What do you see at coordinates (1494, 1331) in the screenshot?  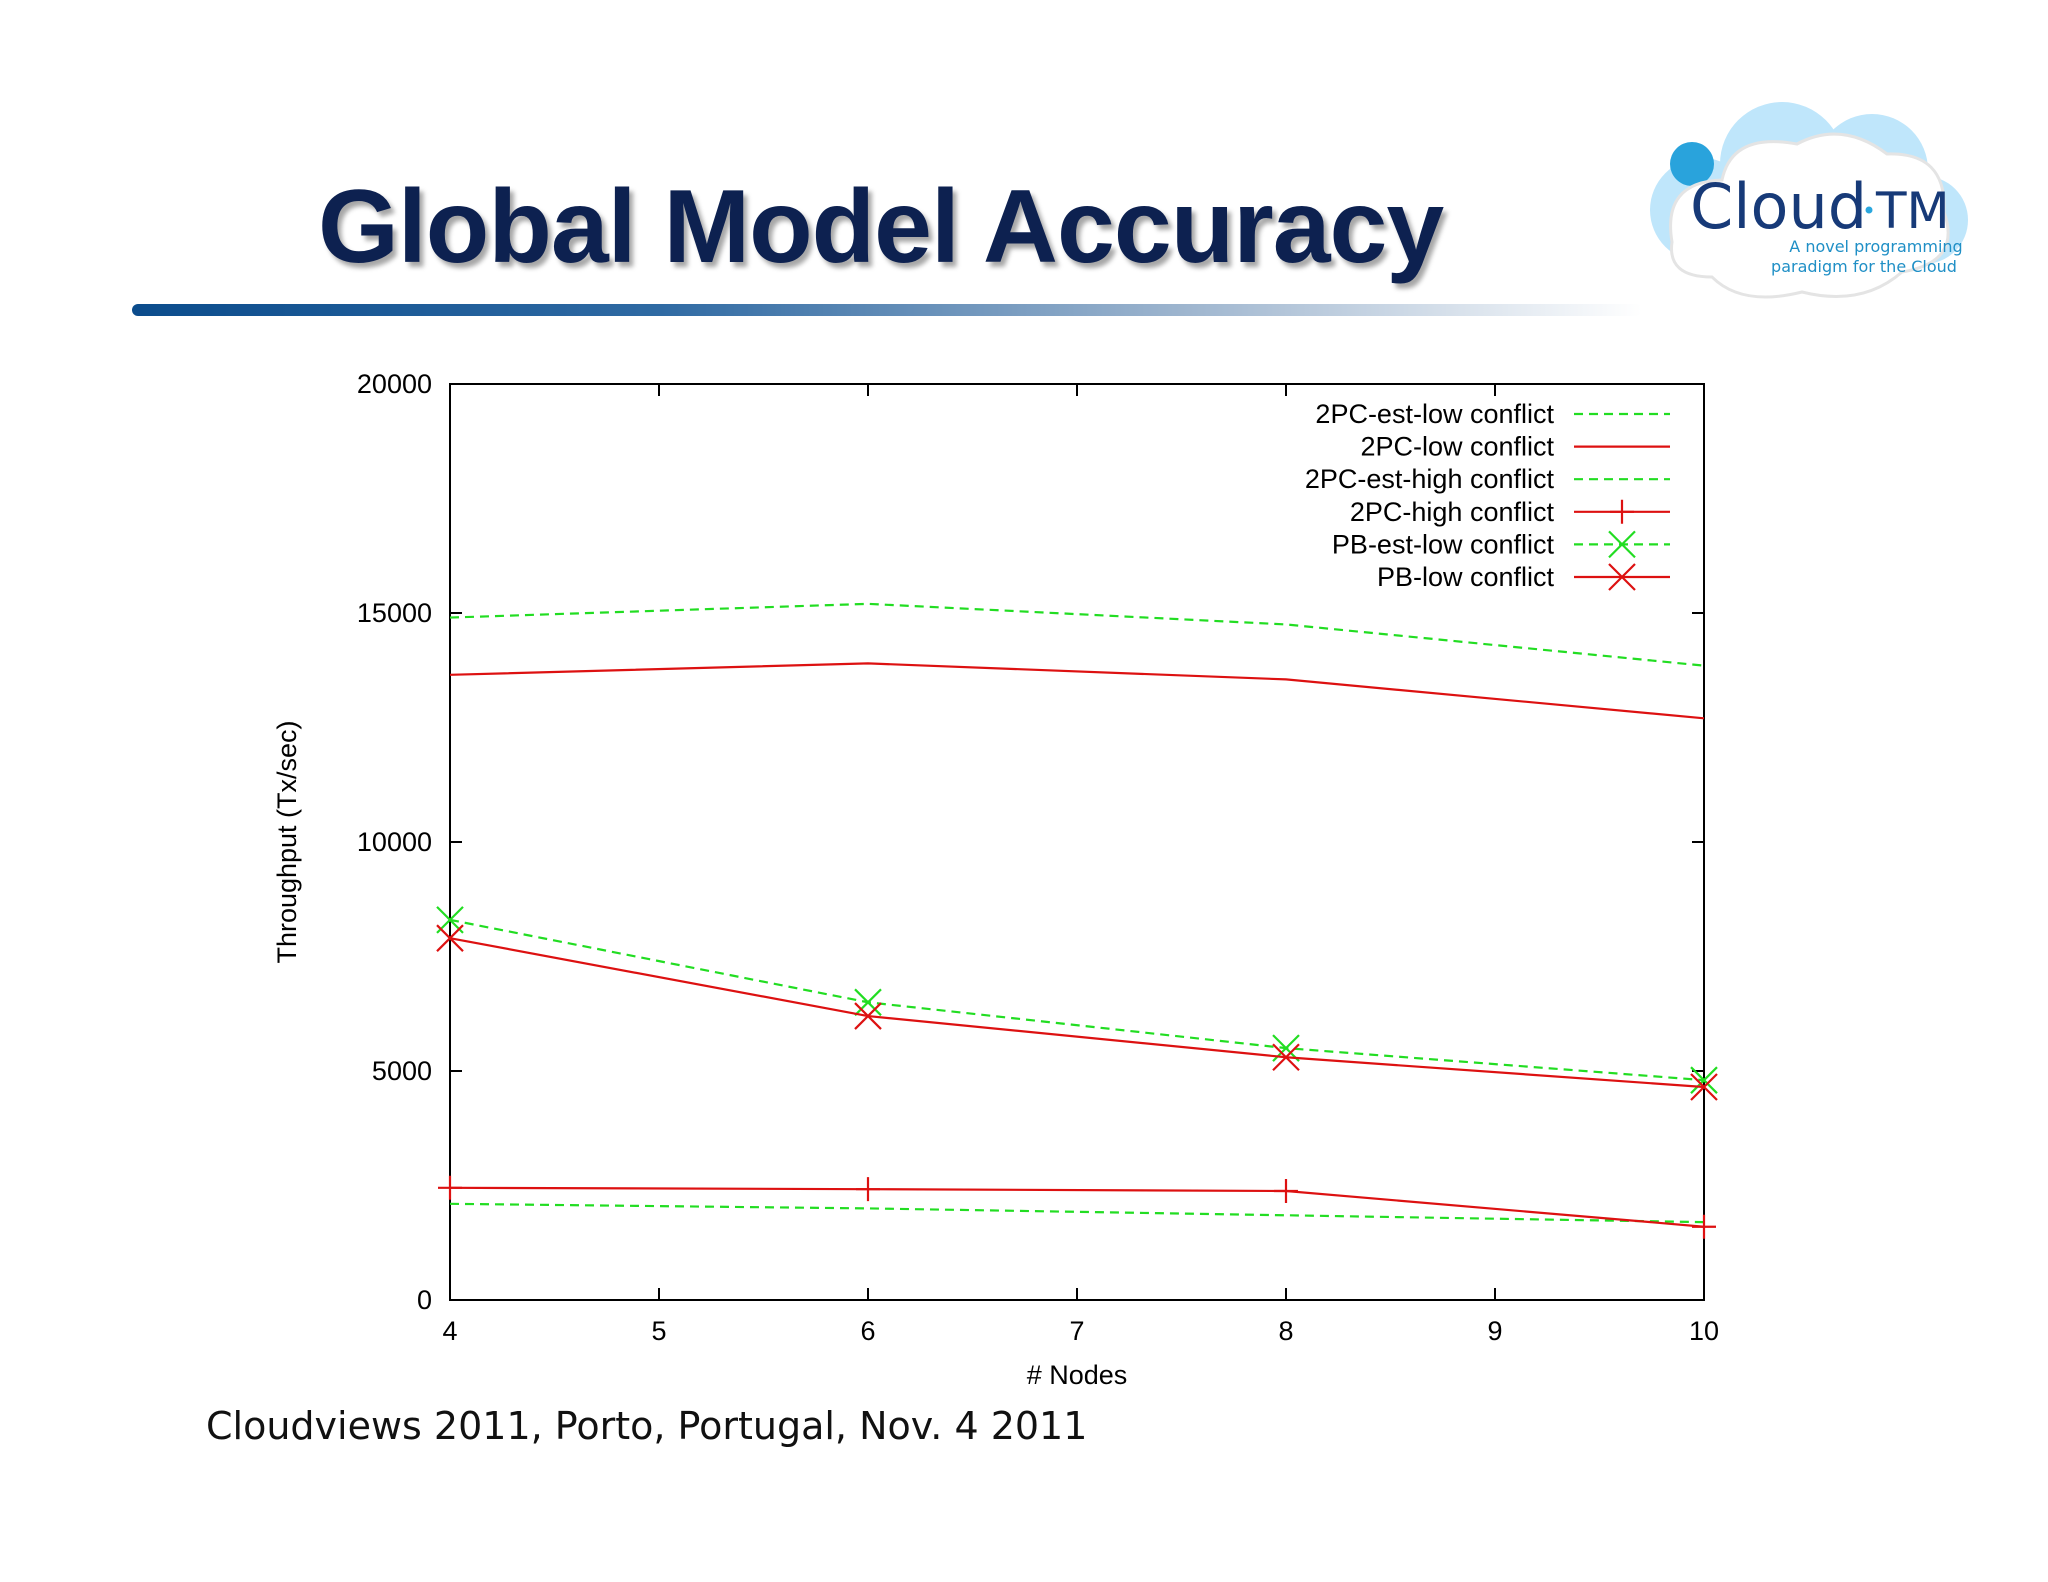 I see `x-tick-label: 9` at bounding box center [1494, 1331].